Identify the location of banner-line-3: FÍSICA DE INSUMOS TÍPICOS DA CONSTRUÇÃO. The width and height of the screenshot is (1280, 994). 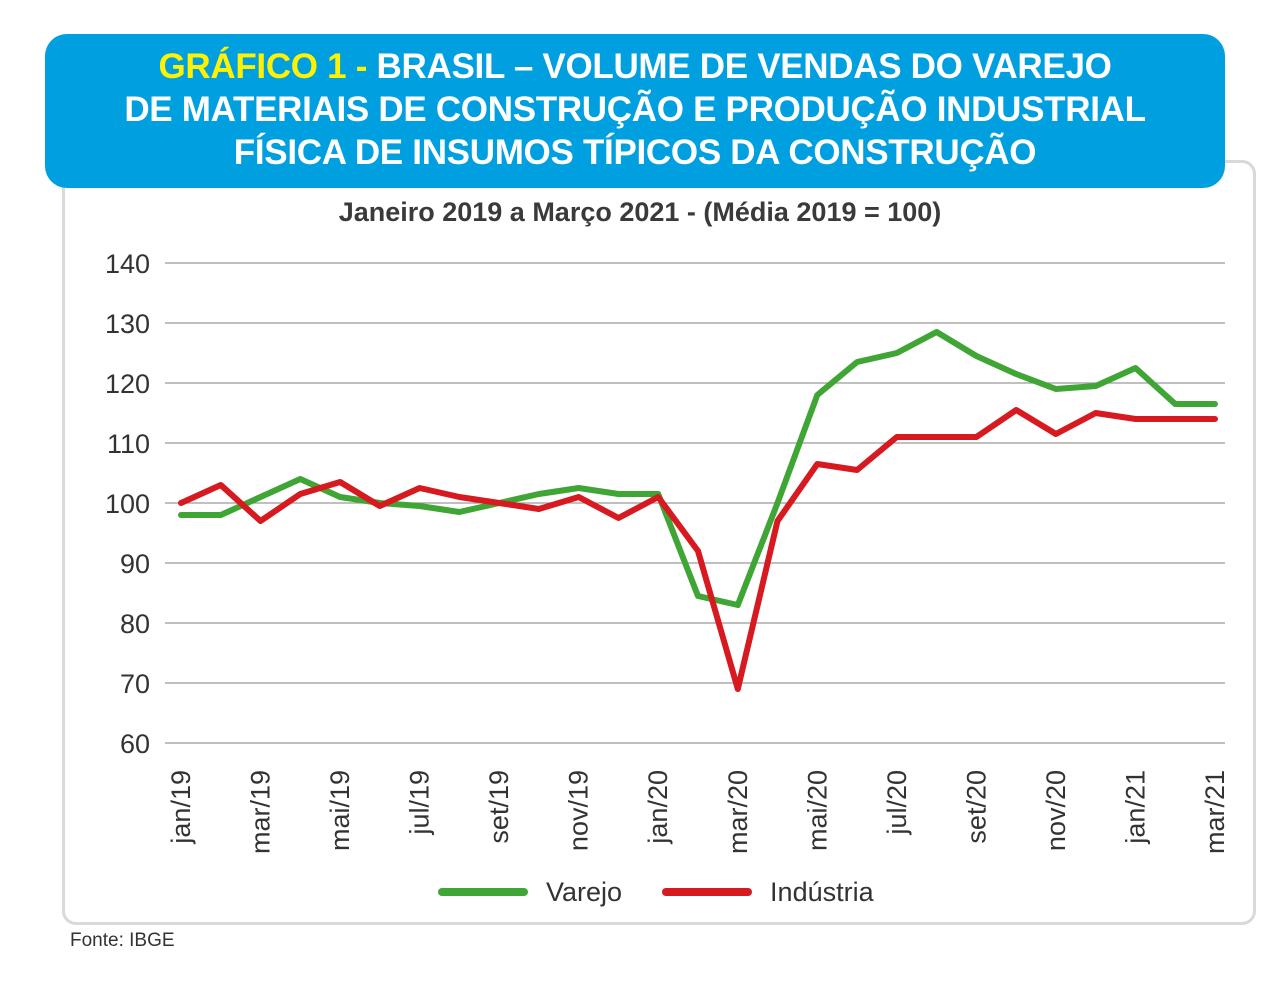
(635, 152).